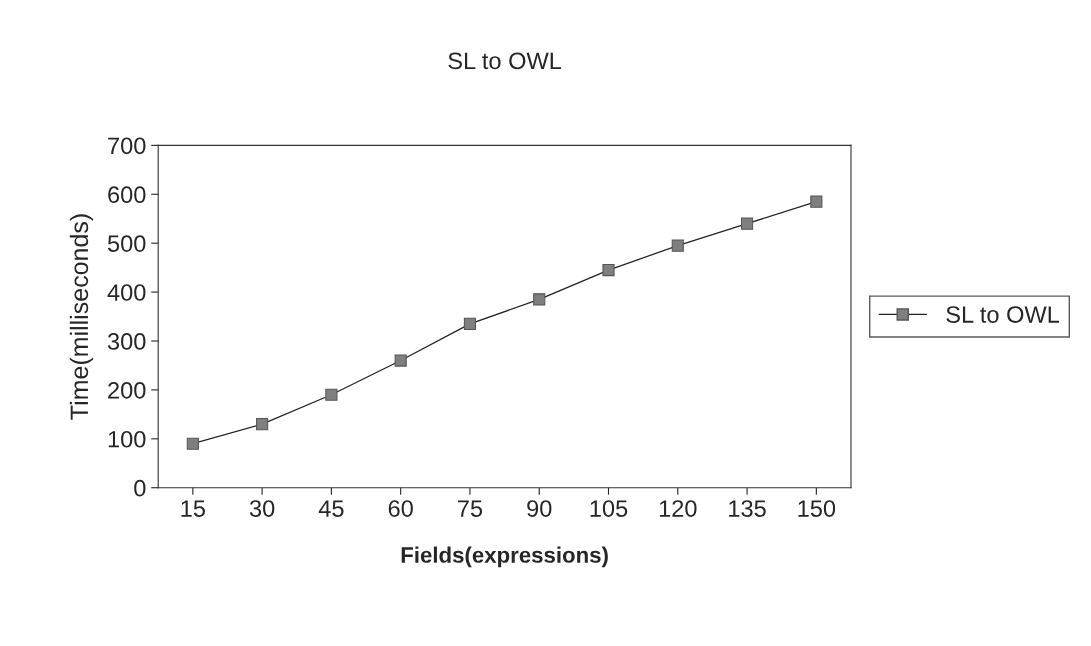 Image resolution: width=1091 pixels, height=646 pixels. What do you see at coordinates (539, 508) in the screenshot?
I see `x-tick-label: 90` at bounding box center [539, 508].